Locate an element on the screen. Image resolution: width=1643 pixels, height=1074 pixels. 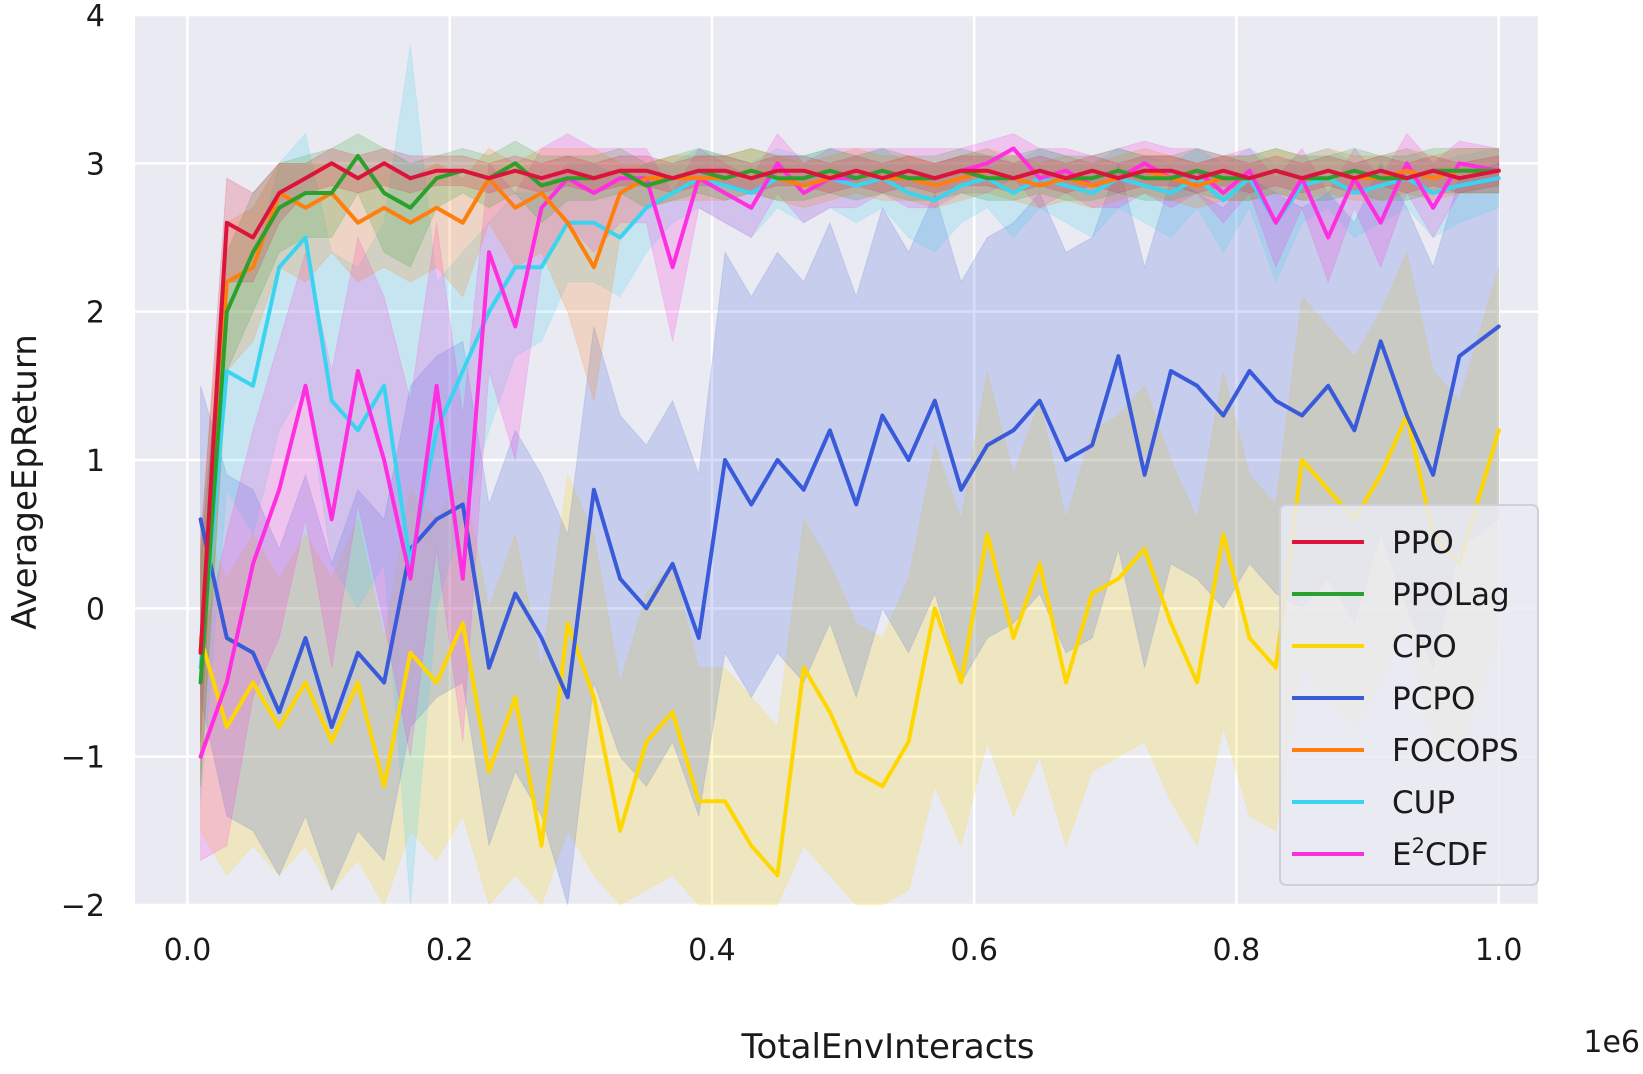
x-axis-scale-label: 1e6 is located at coordinates (1611, 1042).